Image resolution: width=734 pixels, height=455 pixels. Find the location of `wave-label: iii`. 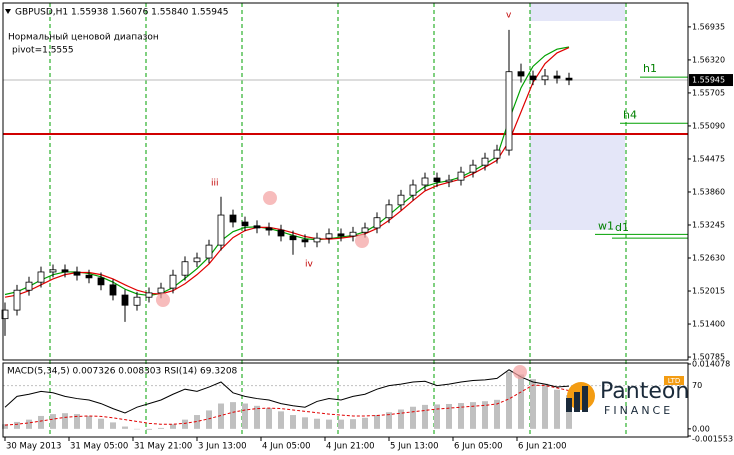

wave-label: iii is located at coordinates (215, 184).